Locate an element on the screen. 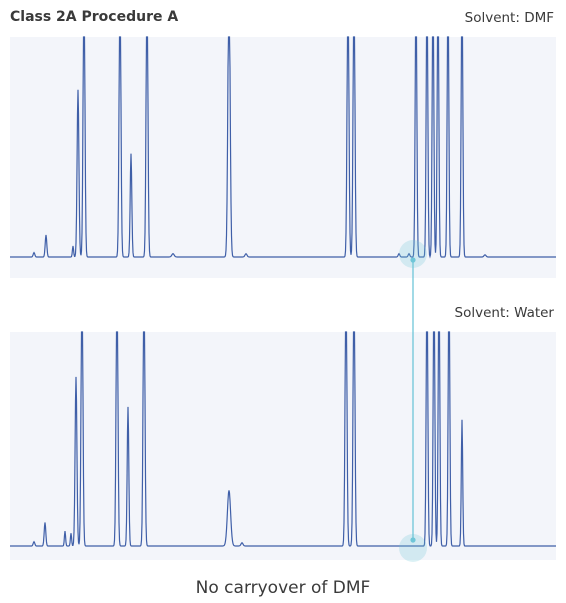 The width and height of the screenshot is (566, 603). highlight-circle-dmf is located at coordinates (413, 254).